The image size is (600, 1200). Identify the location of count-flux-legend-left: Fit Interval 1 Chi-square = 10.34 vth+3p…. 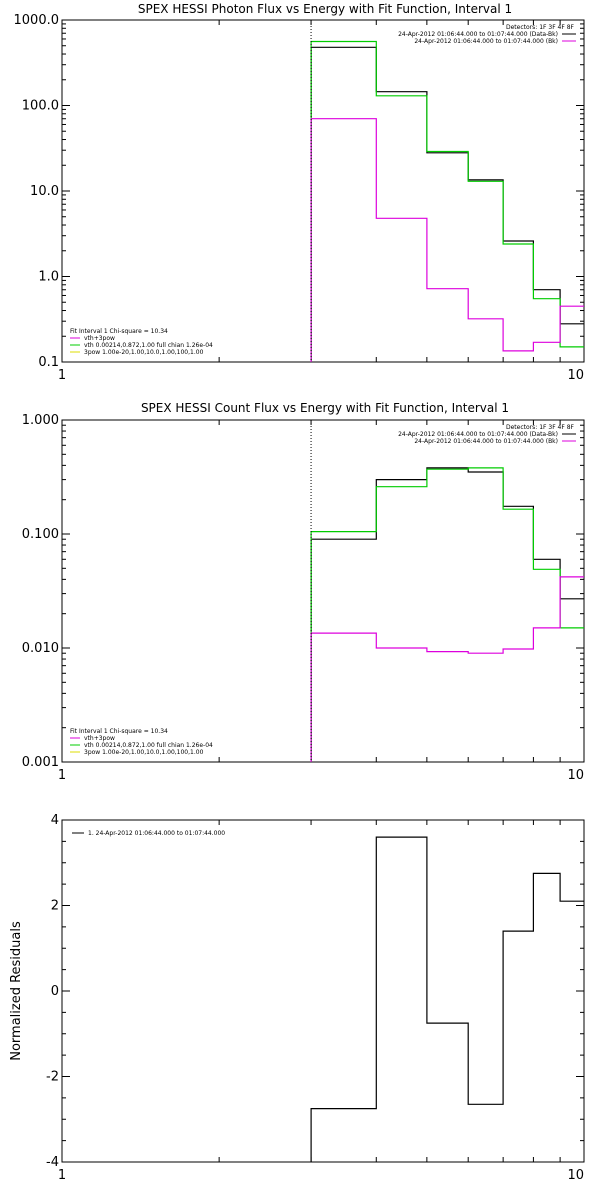
(141, 742).